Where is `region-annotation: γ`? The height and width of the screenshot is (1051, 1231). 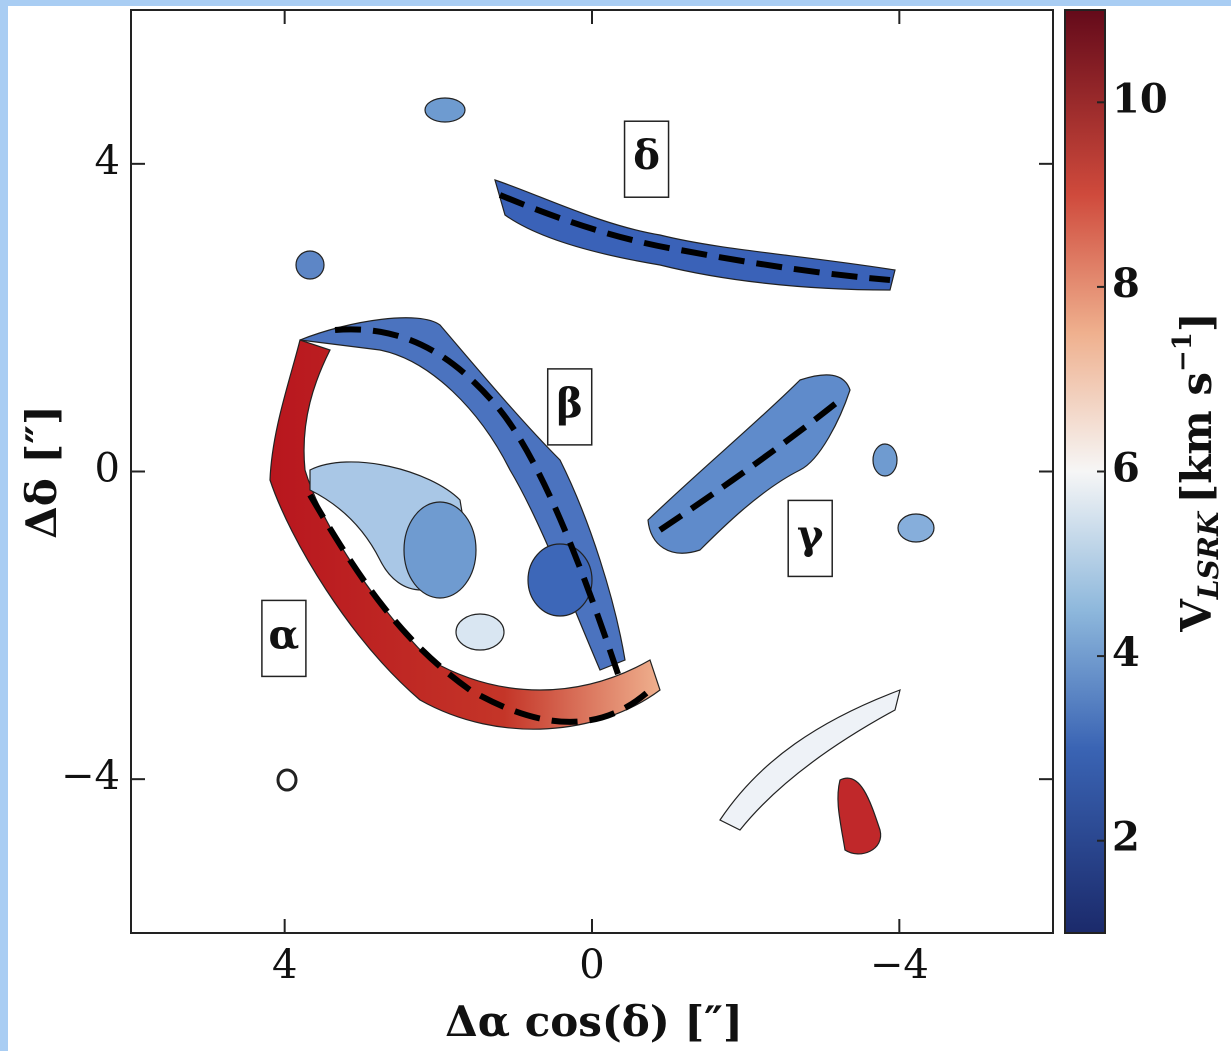 region-annotation: γ is located at coordinates (810, 538).